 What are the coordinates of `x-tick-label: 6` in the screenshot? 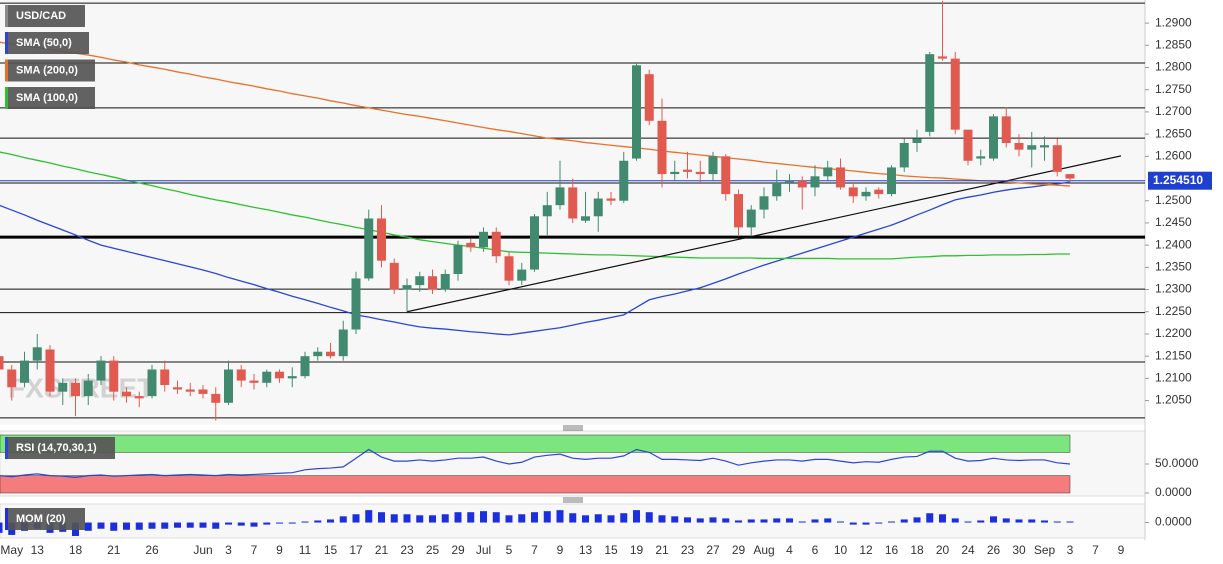 It's located at (815, 550).